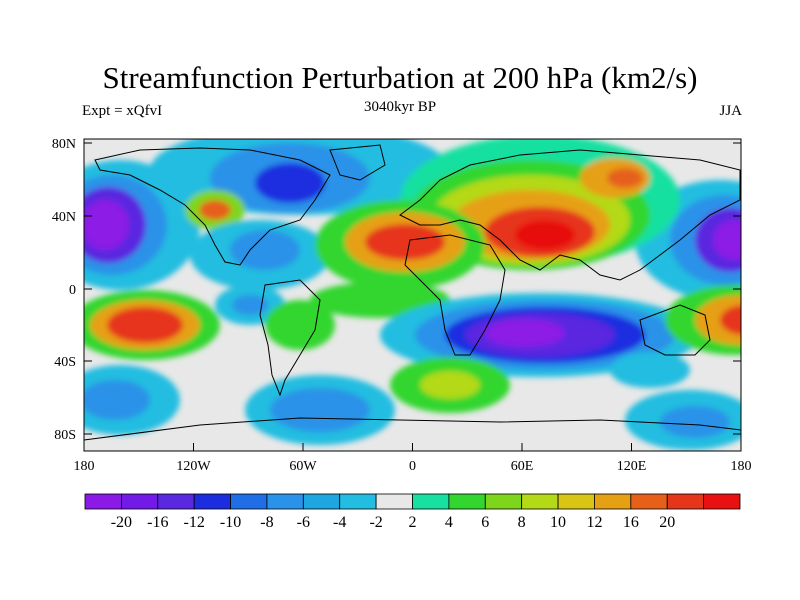  What do you see at coordinates (412, 447) in the screenshot?
I see `x-tick-marks` at bounding box center [412, 447].